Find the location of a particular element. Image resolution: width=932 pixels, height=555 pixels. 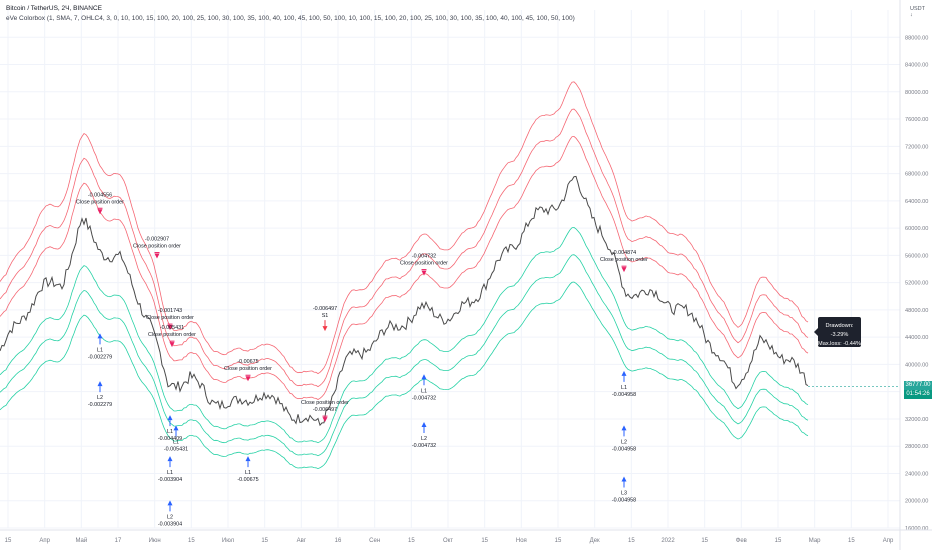

symbol-title: Bitcoin / TetherUS, 2Ч, BINANCE is located at coordinates (54, 8).